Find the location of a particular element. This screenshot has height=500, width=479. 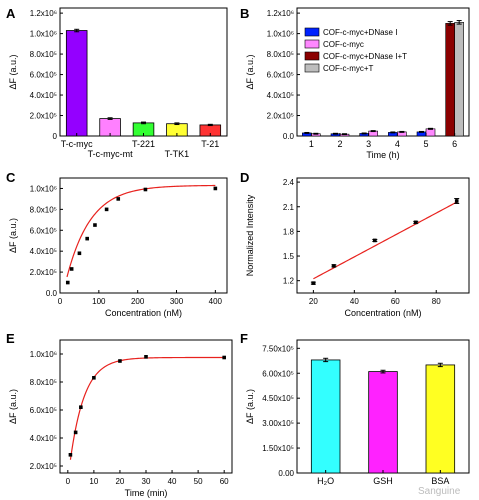

panel-letter-c: C is located at coordinates (11, 177).